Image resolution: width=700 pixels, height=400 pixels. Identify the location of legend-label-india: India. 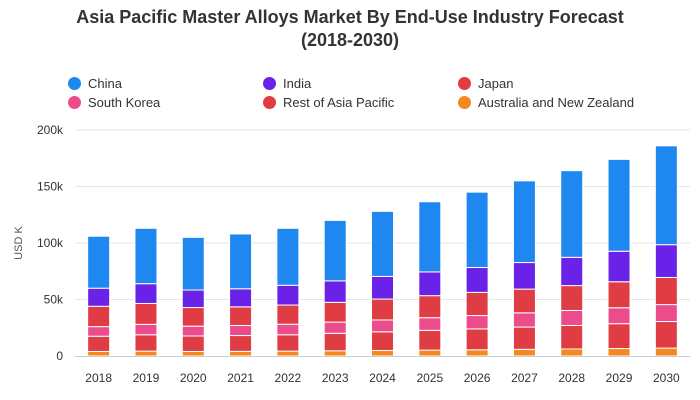
(297, 83).